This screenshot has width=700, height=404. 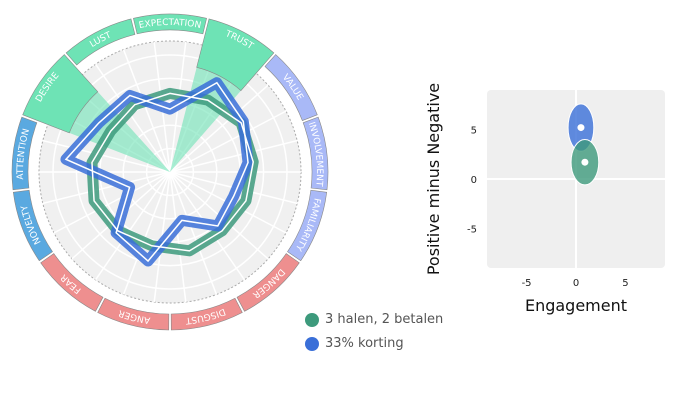 I want to click on axis-label-text: EXPECTATION, so click(x=170, y=24).